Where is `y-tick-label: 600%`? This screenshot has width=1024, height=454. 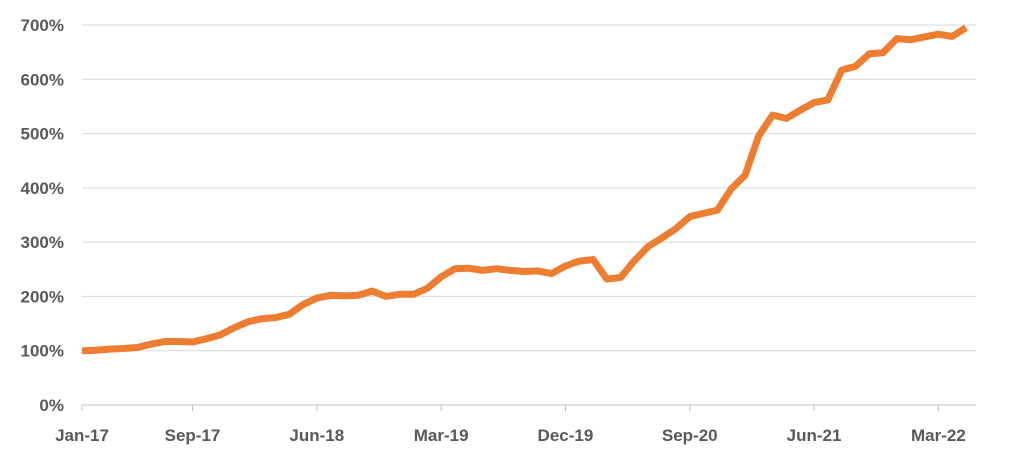
y-tick-label: 600% is located at coordinates (42, 79).